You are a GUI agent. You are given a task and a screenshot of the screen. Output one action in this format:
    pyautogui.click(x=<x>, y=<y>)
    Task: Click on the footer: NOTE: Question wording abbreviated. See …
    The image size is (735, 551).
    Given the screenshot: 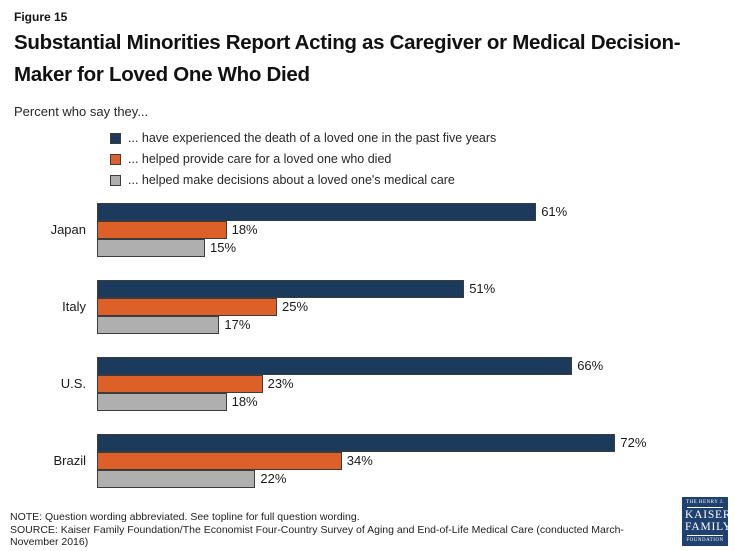 What is the action you would take?
    pyautogui.click(x=341, y=530)
    